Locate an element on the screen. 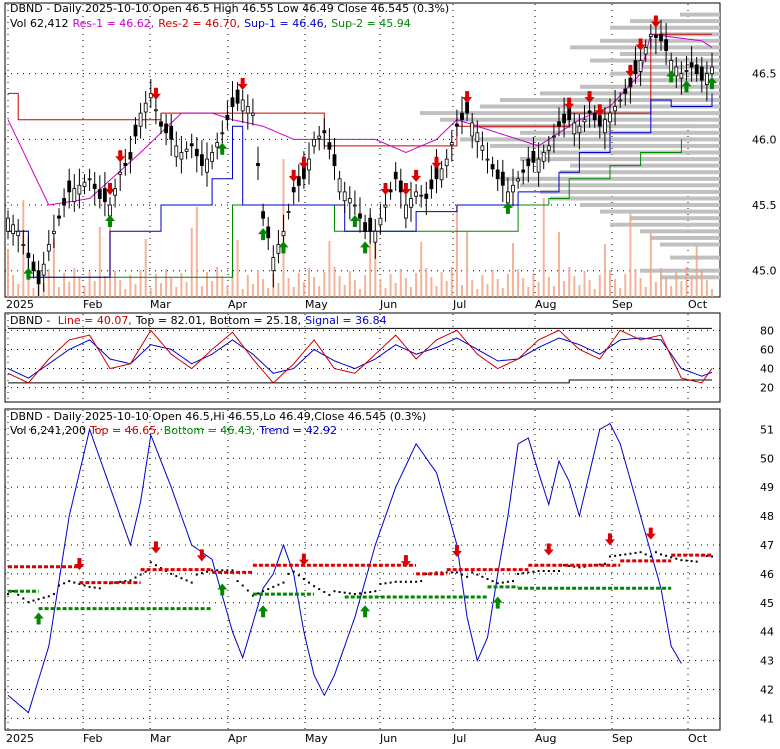 The image size is (780, 749). oscillator-y-tick: 20 is located at coordinates (767, 388).